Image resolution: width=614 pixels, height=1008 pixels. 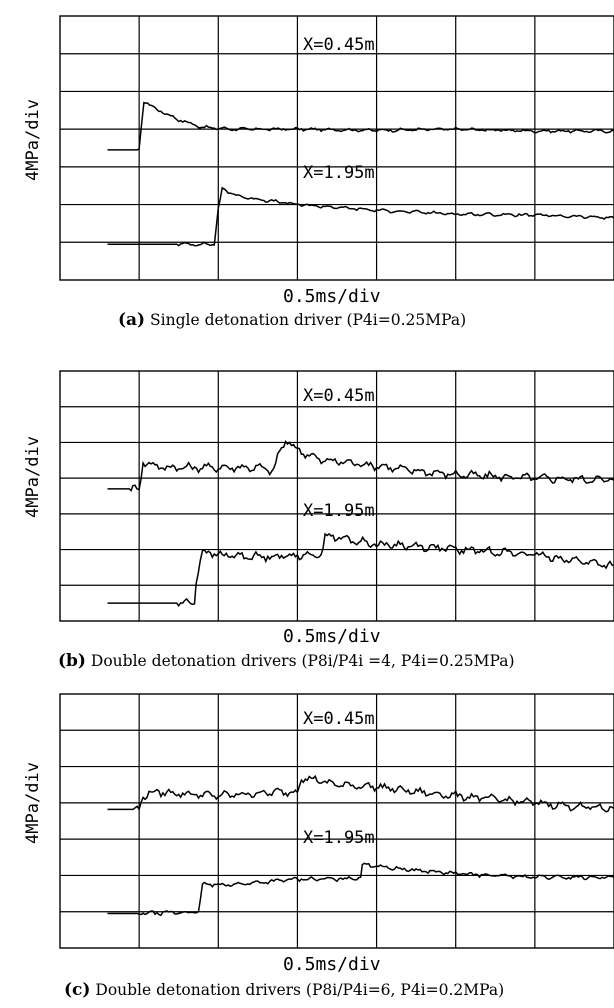 What do you see at coordinates (77, 990) in the screenshot?
I see `caption-letter-c: (c)` at bounding box center [77, 990].